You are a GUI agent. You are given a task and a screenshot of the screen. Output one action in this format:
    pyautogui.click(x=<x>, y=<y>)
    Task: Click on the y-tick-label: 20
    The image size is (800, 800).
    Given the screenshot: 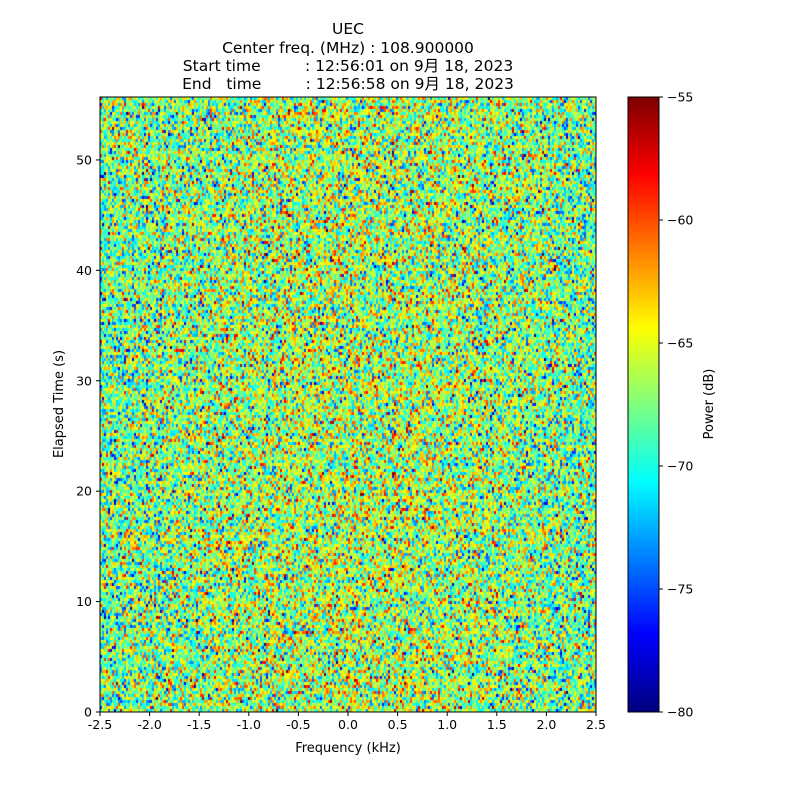 What is the action you would take?
    pyautogui.click(x=84, y=491)
    